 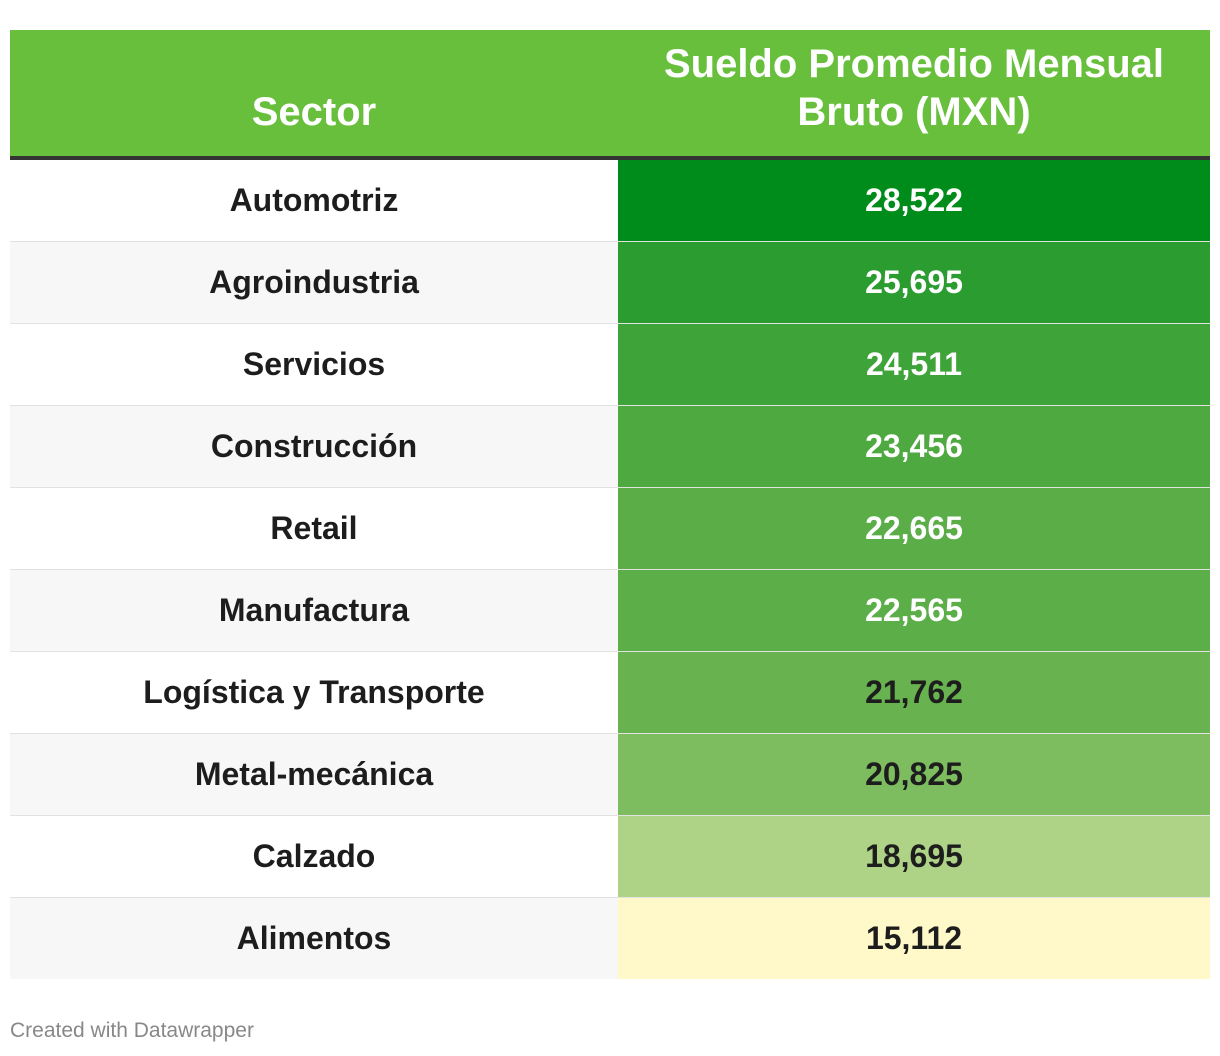 What do you see at coordinates (914, 528) in the screenshot?
I see `cell-salary: 22,665` at bounding box center [914, 528].